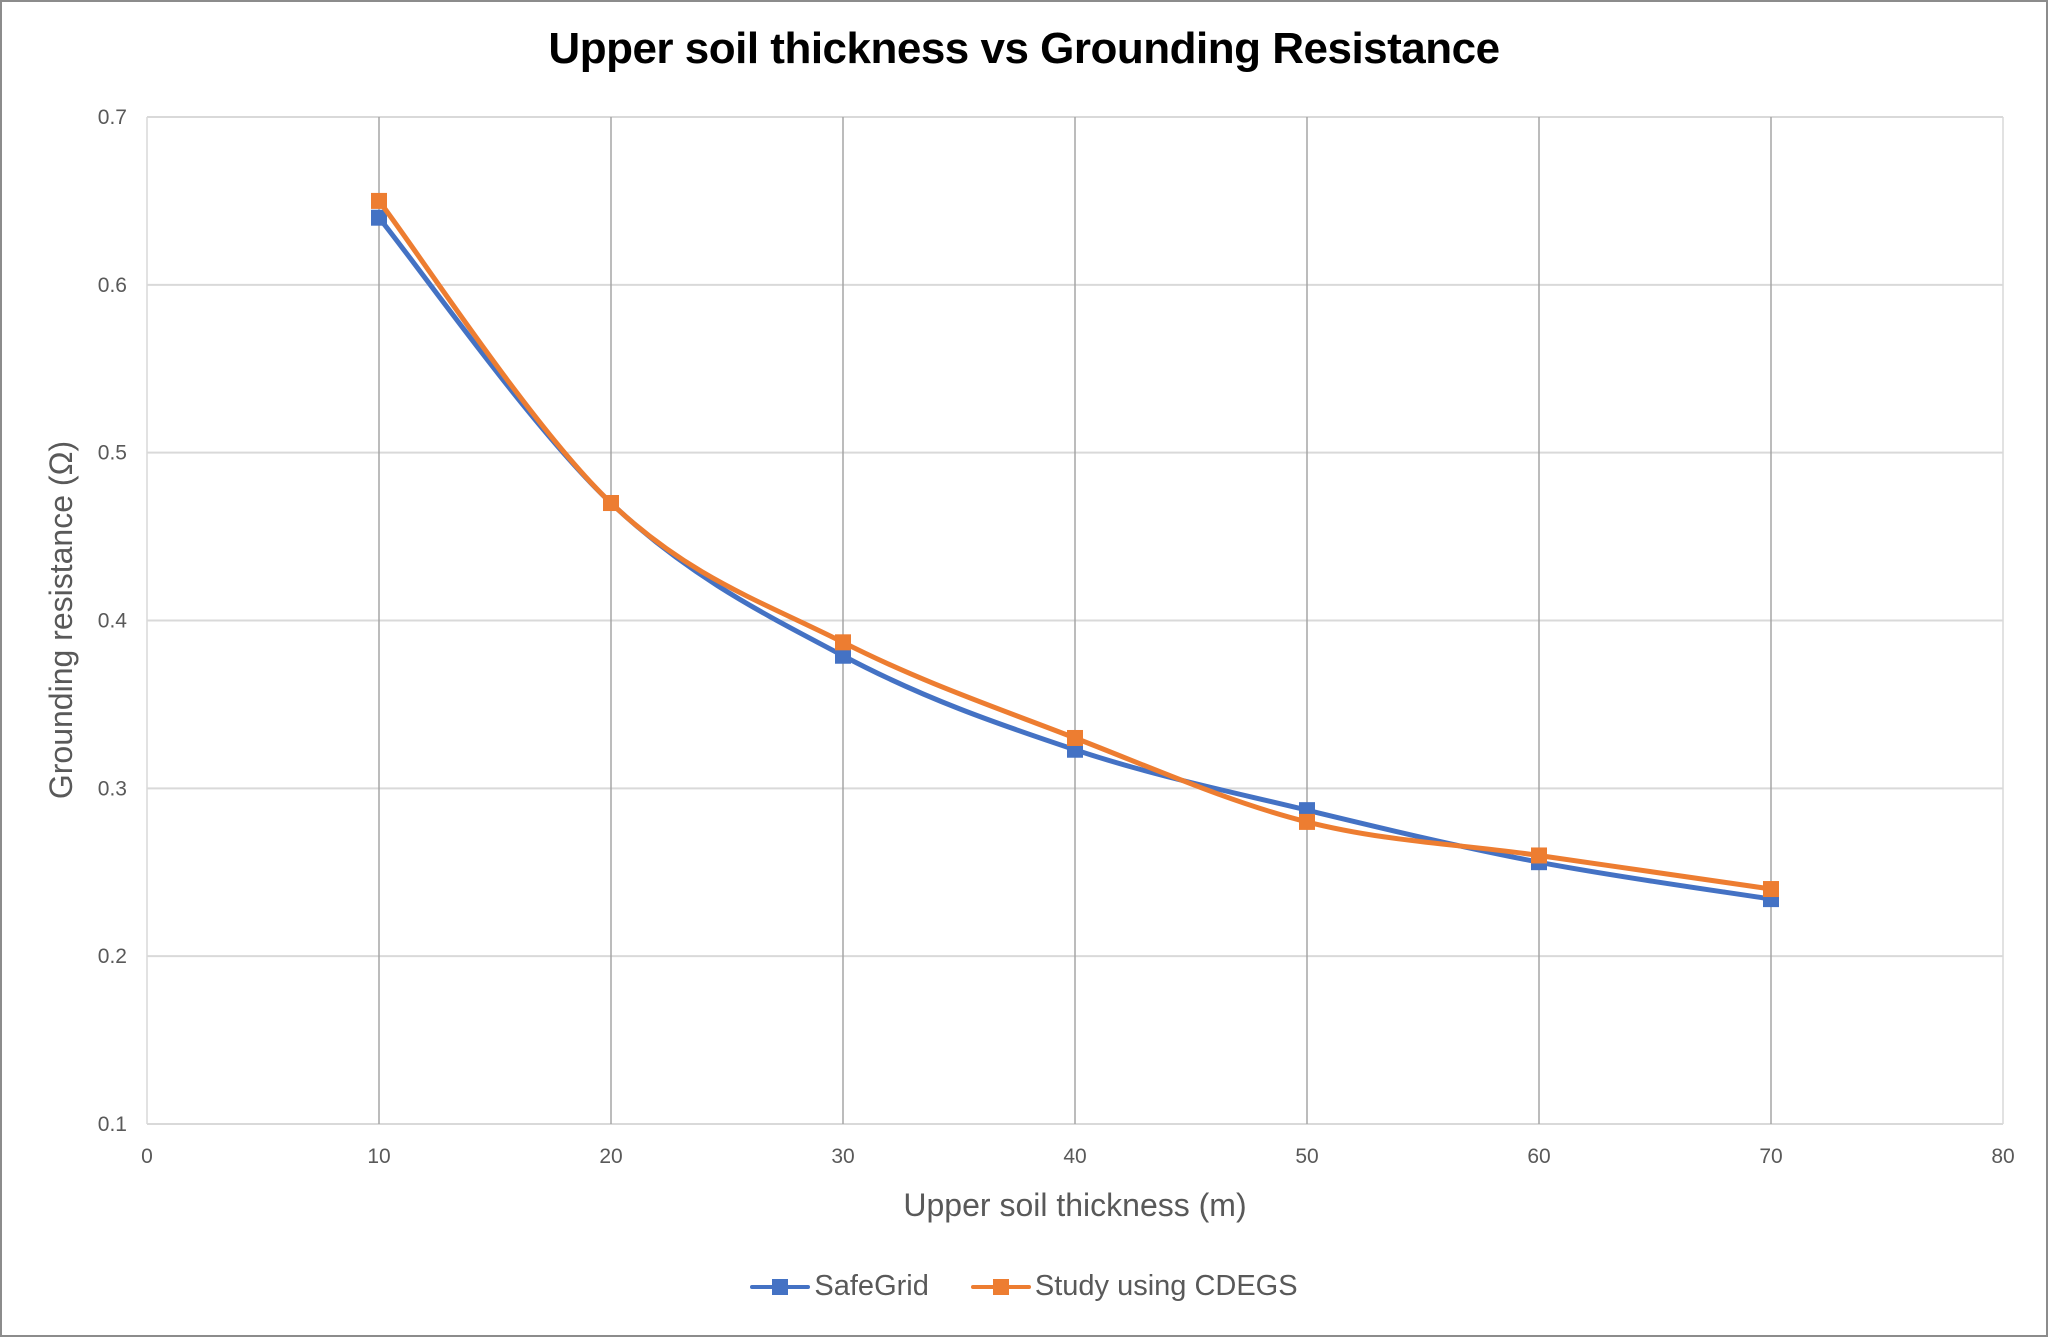  Describe the element at coordinates (871, 1286) in the screenshot. I see `legend-label: SafeGrid` at that location.